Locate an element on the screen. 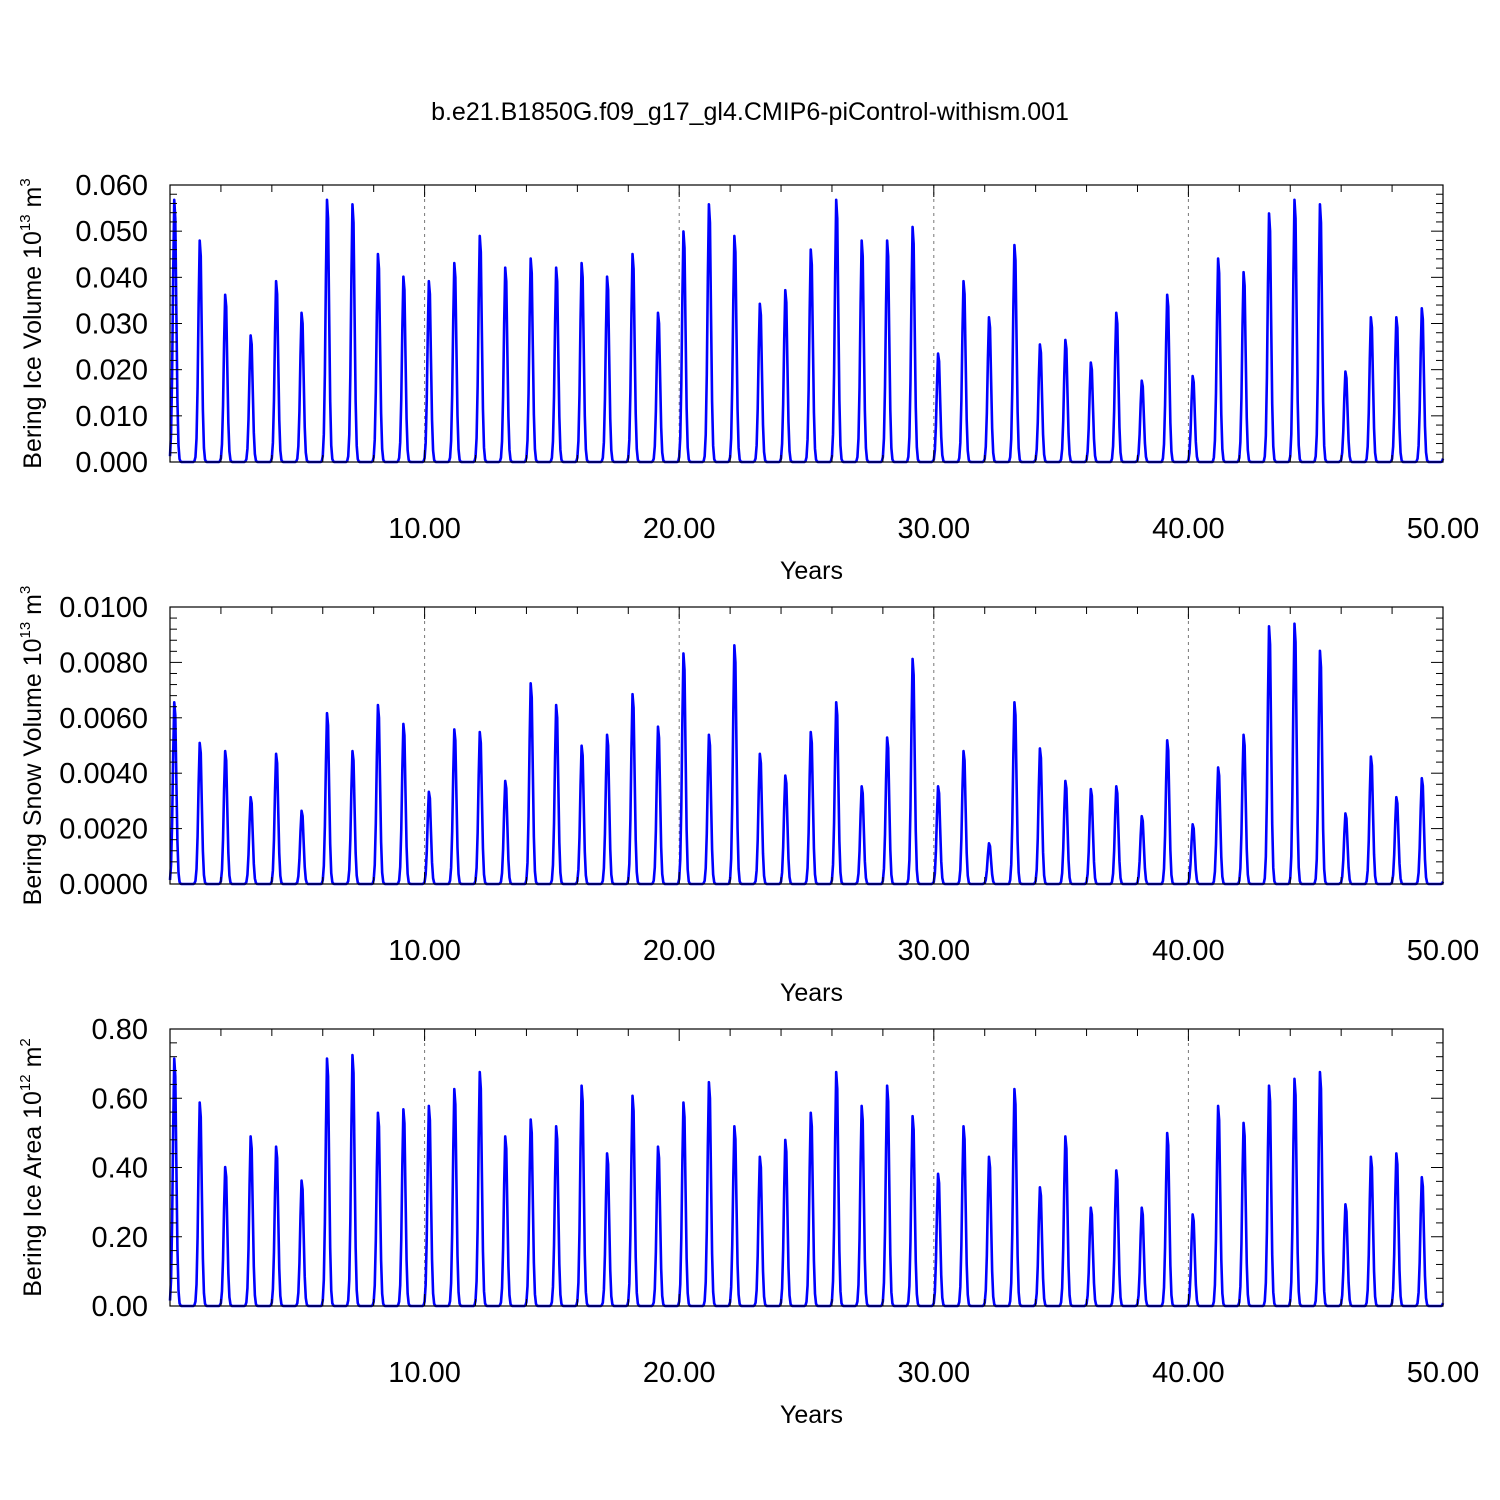 The image size is (1500, 1500). y-tick-label: 0.060 is located at coordinates (111, 186).